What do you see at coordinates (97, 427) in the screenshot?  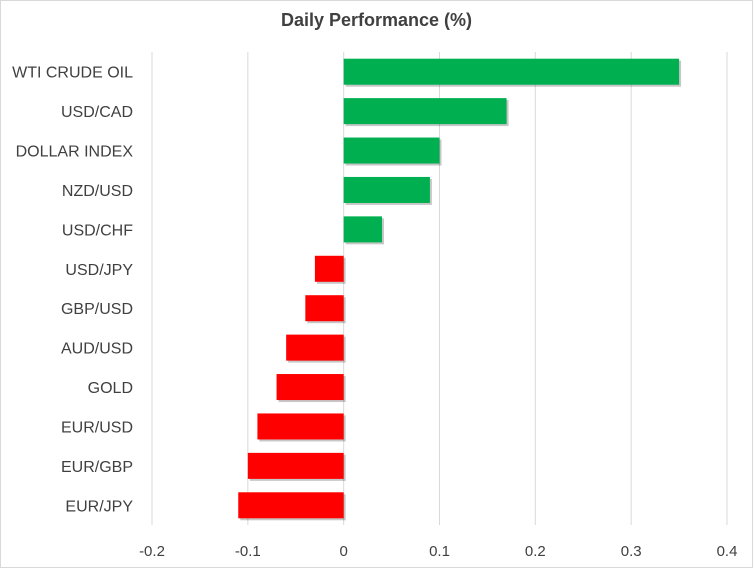 I see `category-label: EUR/USD` at bounding box center [97, 427].